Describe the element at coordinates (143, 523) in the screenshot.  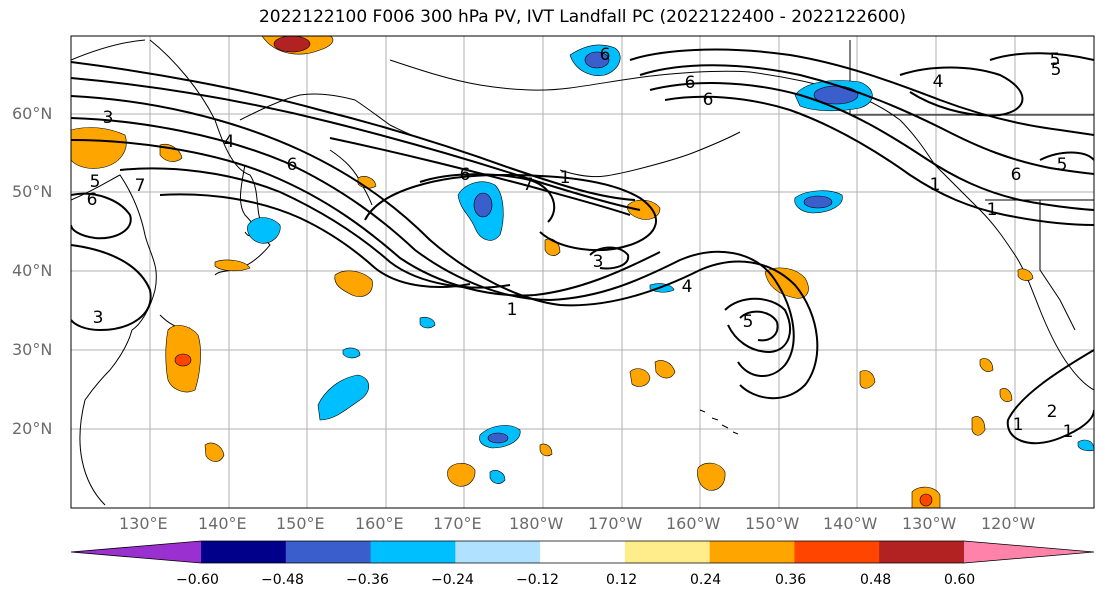
I see `lon-tick-130e: 130°E` at that location.